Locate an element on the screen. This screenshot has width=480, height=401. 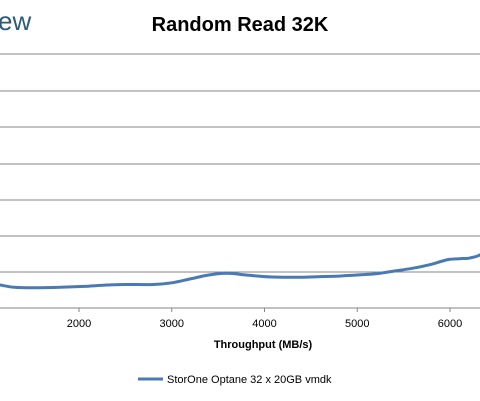
x-tick-label: 6000 is located at coordinates (450, 324).